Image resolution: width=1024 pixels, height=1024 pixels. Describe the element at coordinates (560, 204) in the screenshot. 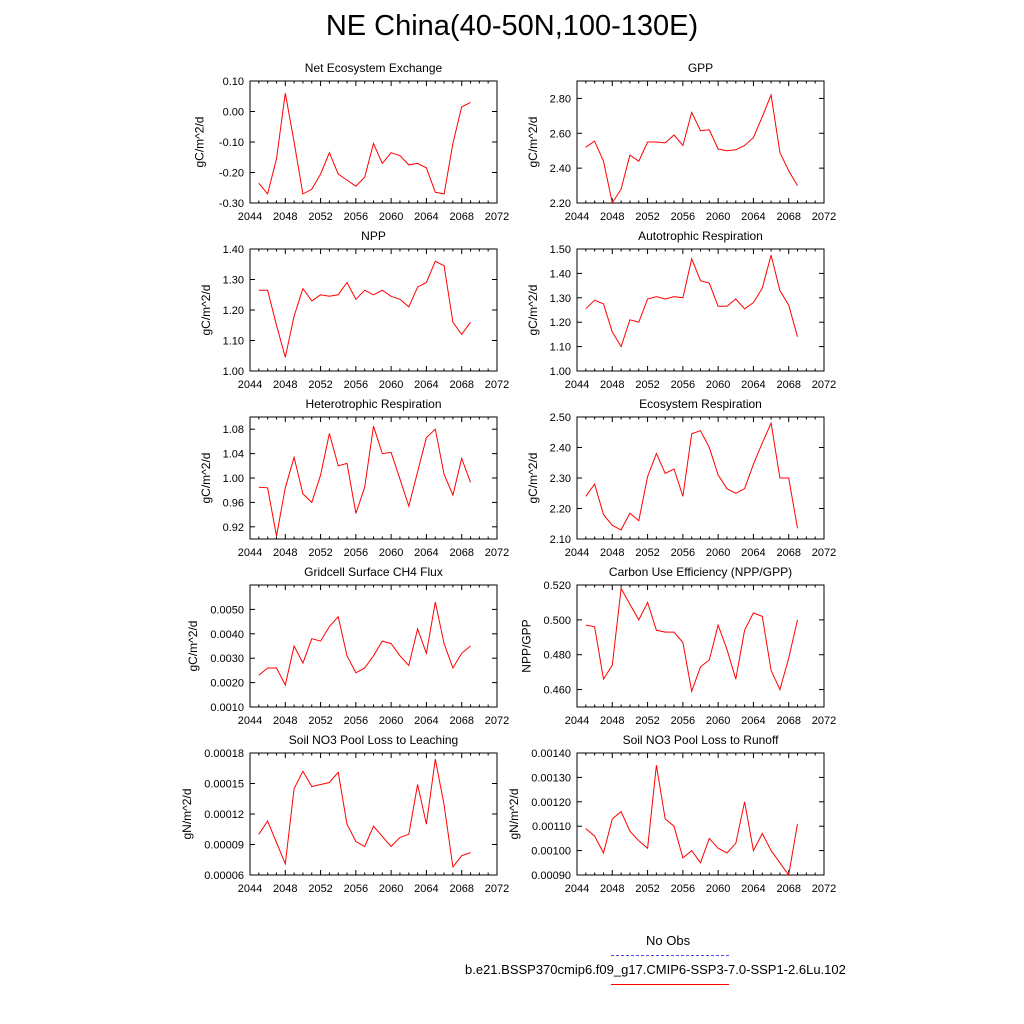

I see `y-tick-label: 2.20` at that location.